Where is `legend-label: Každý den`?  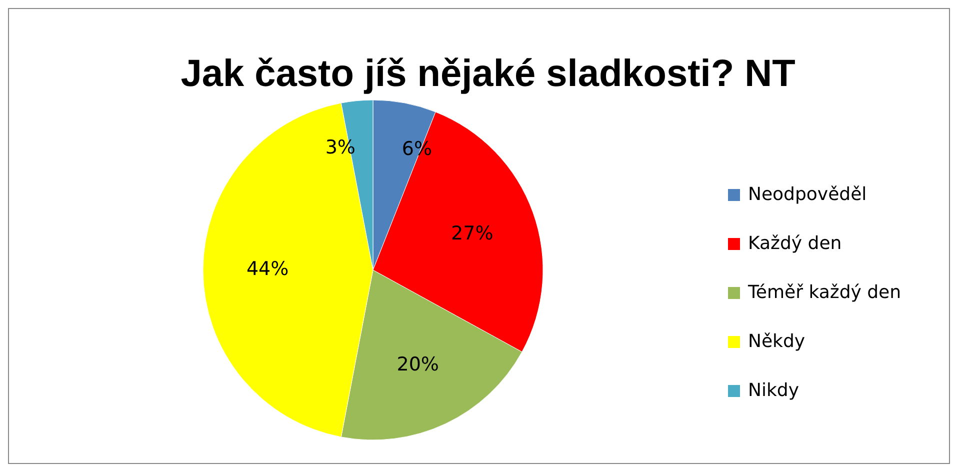 legend-label: Každý den is located at coordinates (795, 243).